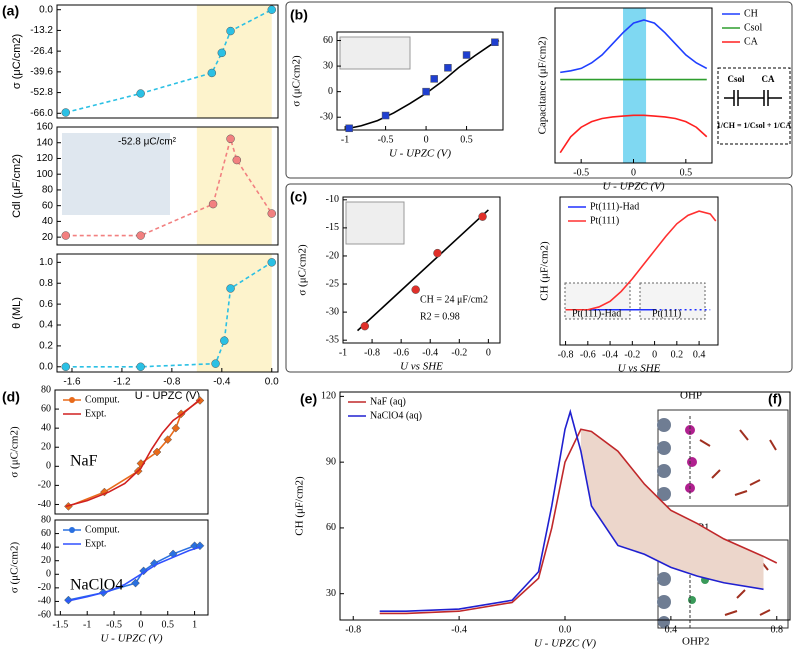 The image size is (796, 654). I want to click on x-tick-label: 1, so click(194, 624).